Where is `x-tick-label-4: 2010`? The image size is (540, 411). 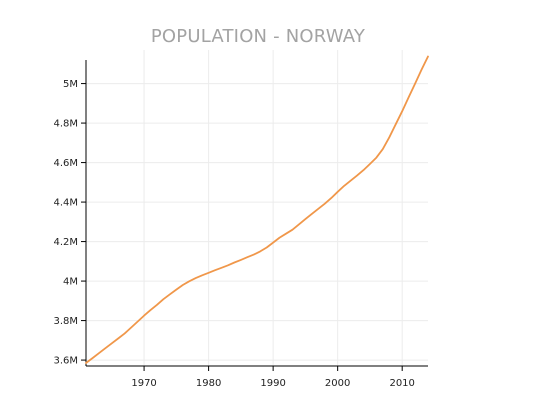 x-tick-label-4: 2010 is located at coordinates (401, 383).